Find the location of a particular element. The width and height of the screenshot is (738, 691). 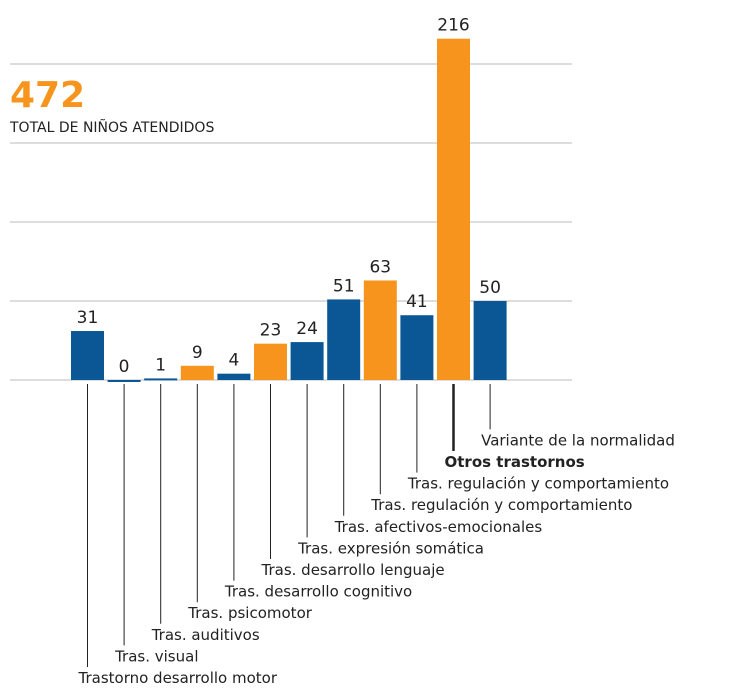

category-label: Otros trastornos is located at coordinates (515, 462).